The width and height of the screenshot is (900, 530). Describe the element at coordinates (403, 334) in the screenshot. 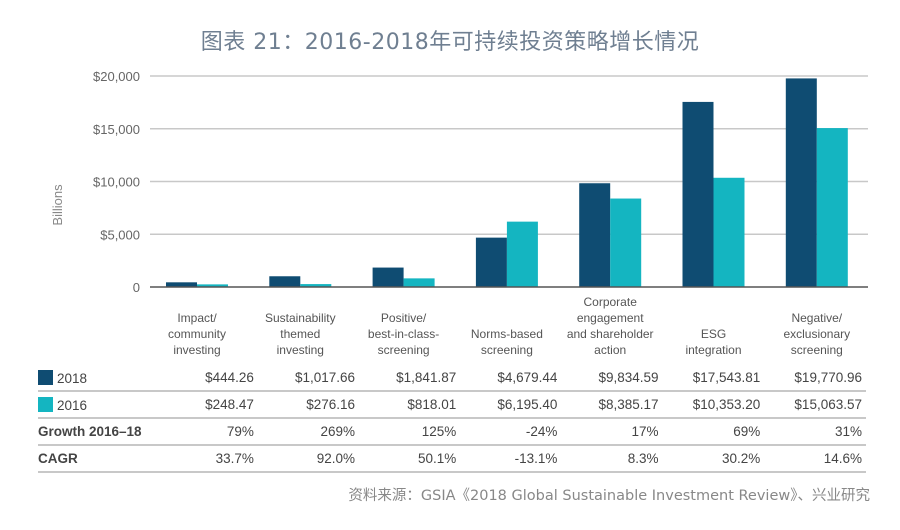

I see `x-tick-label: Positive/ best-in-class- screening` at that location.